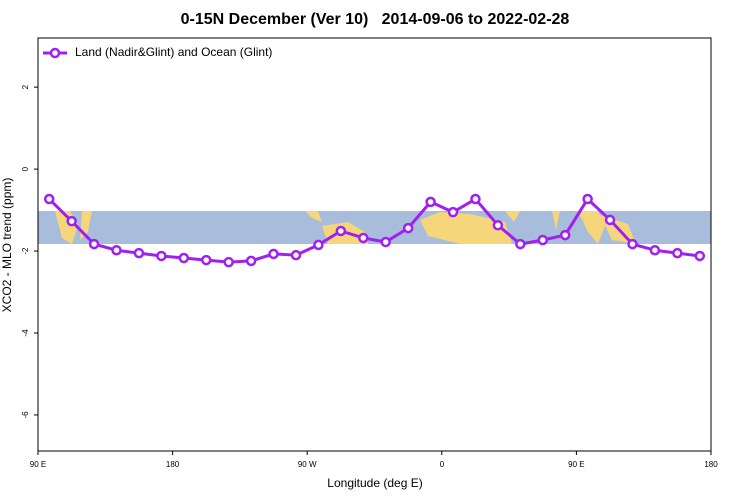  What do you see at coordinates (55, 53) in the screenshot?
I see `legend-marker` at bounding box center [55, 53].